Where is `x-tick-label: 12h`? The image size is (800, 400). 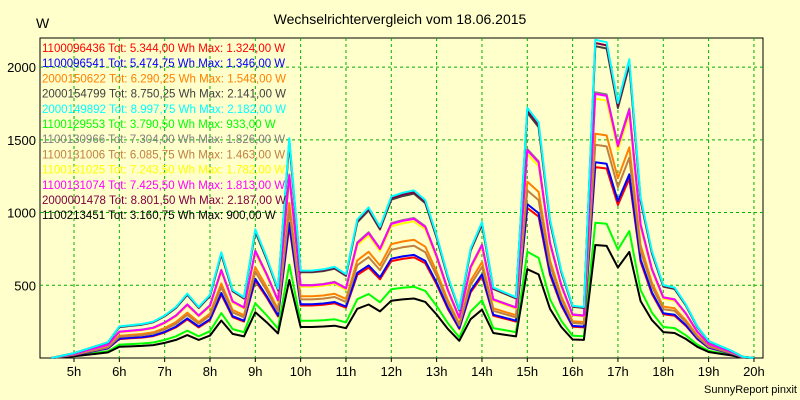 x-tick-label: 12h is located at coordinates (391, 371).